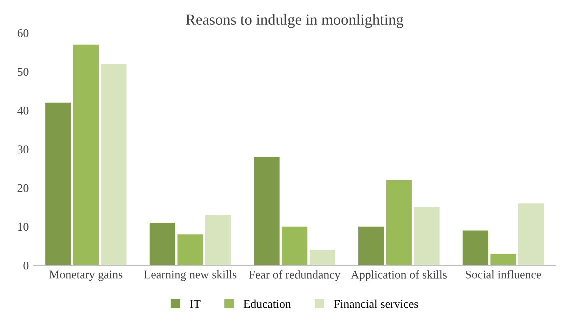 This screenshot has width=567, height=332. I want to click on y-tick-label: 0, so click(26, 266).